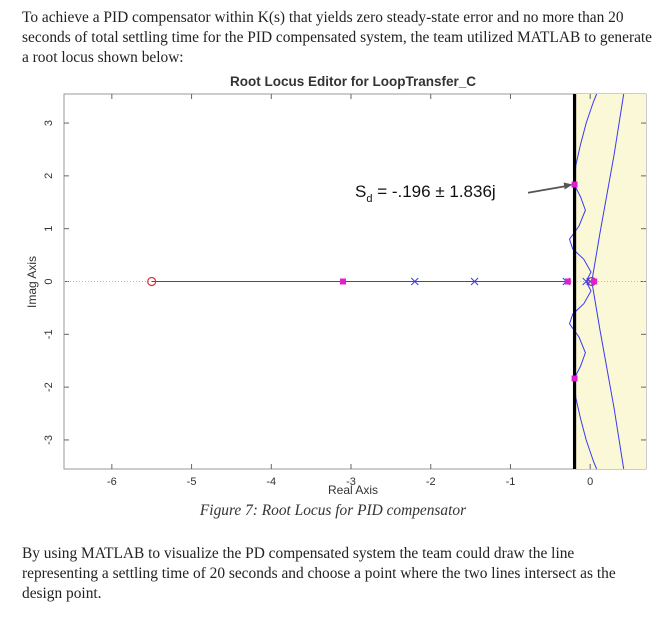 The image size is (666, 638). Describe the element at coordinates (49, 281) in the screenshot. I see `y-tick-label: 0` at that location.